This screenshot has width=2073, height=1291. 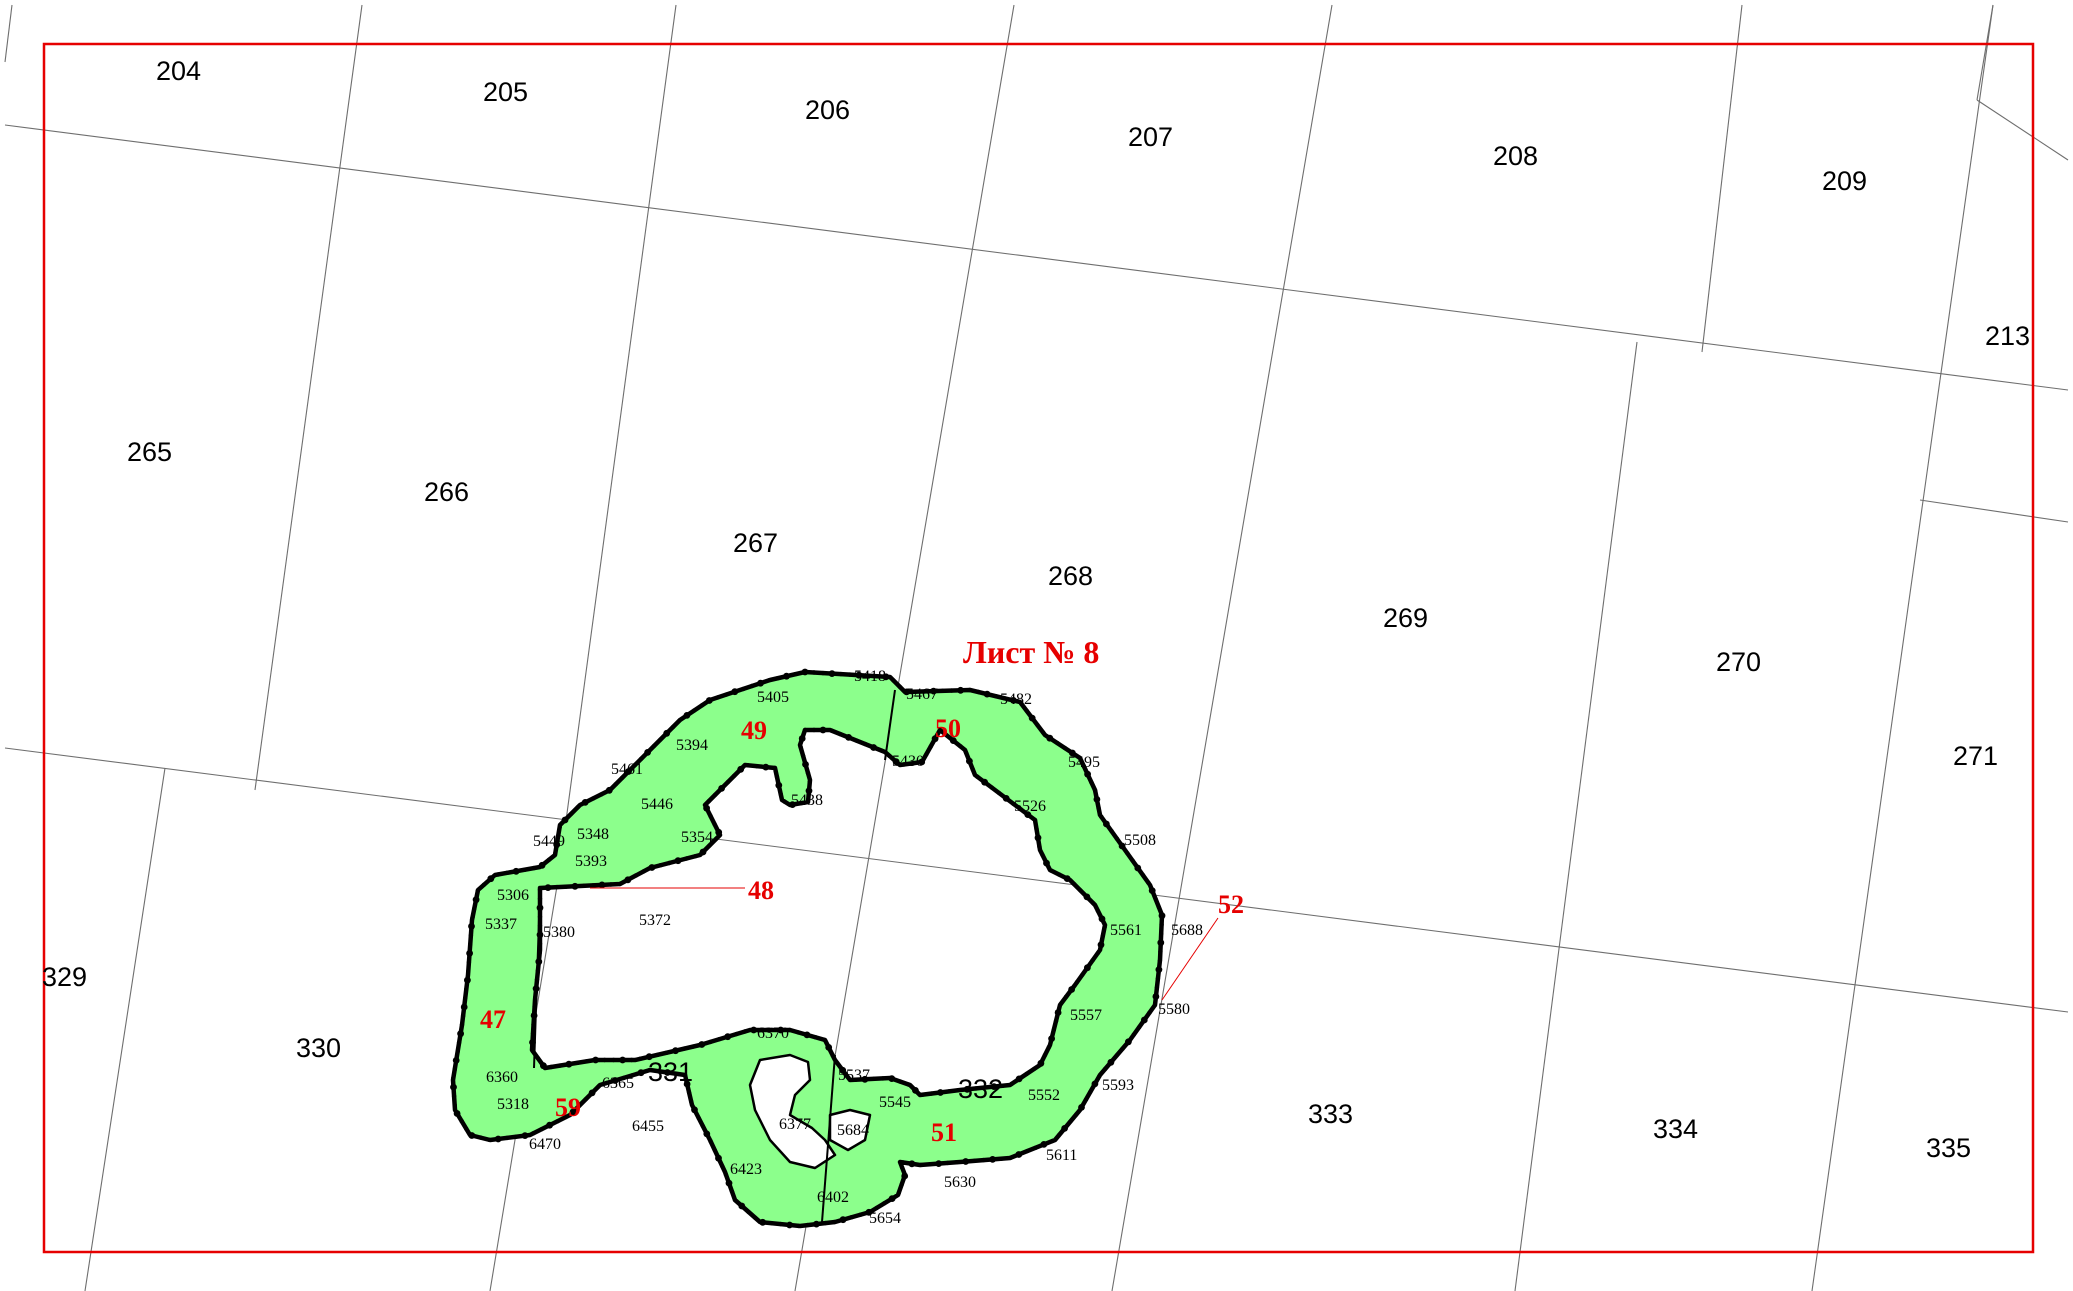 I want to click on plot-number: 47, so click(x=493, y=1019).